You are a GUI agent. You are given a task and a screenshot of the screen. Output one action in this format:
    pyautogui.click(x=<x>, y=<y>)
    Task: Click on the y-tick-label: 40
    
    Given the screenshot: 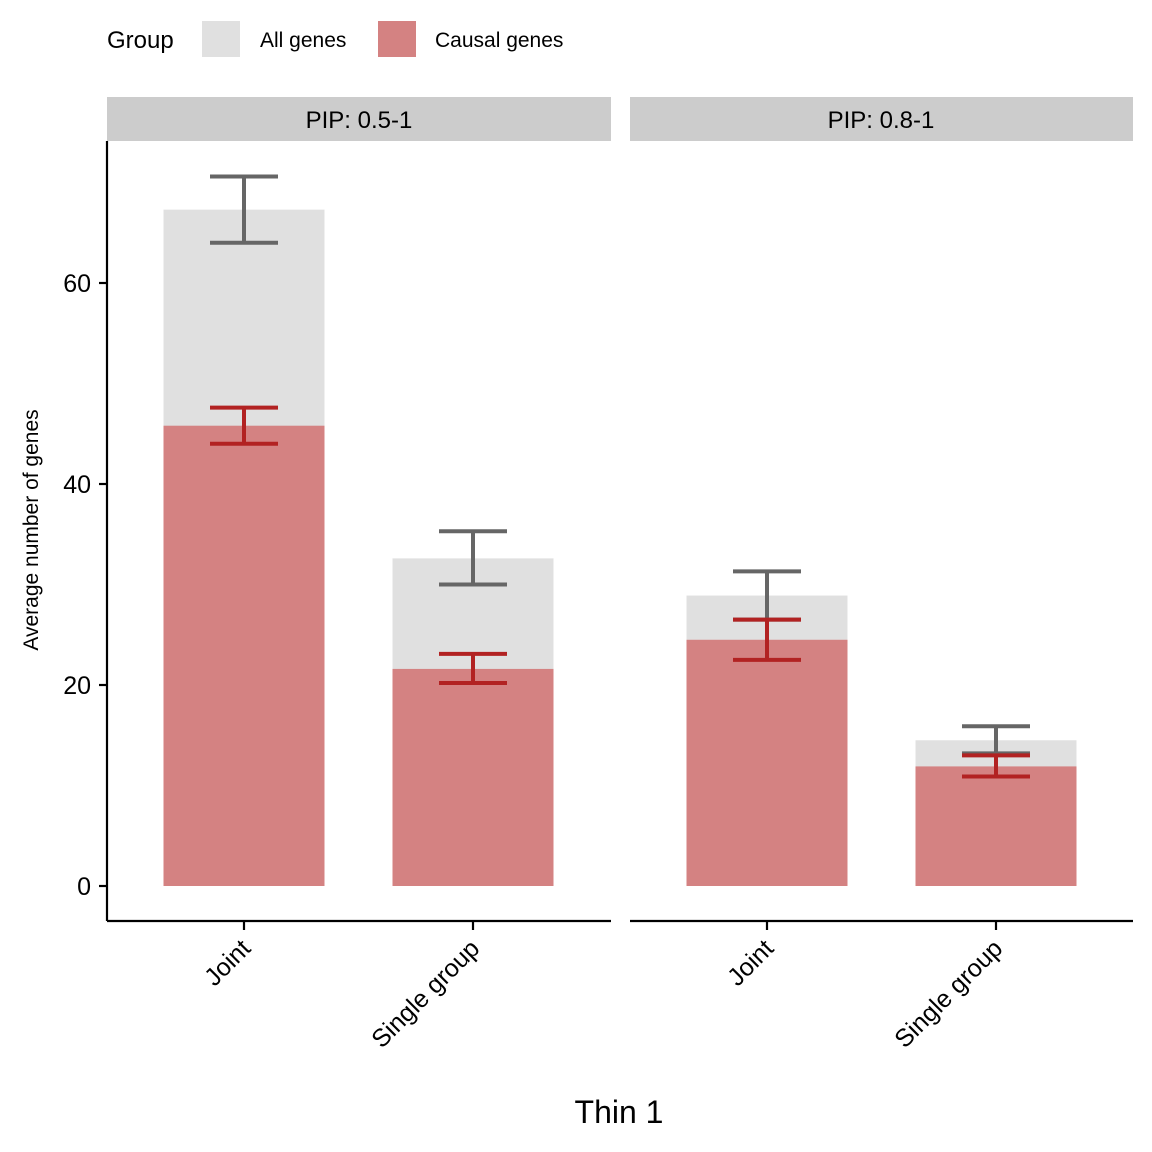 What is the action you would take?
    pyautogui.click(x=77, y=485)
    